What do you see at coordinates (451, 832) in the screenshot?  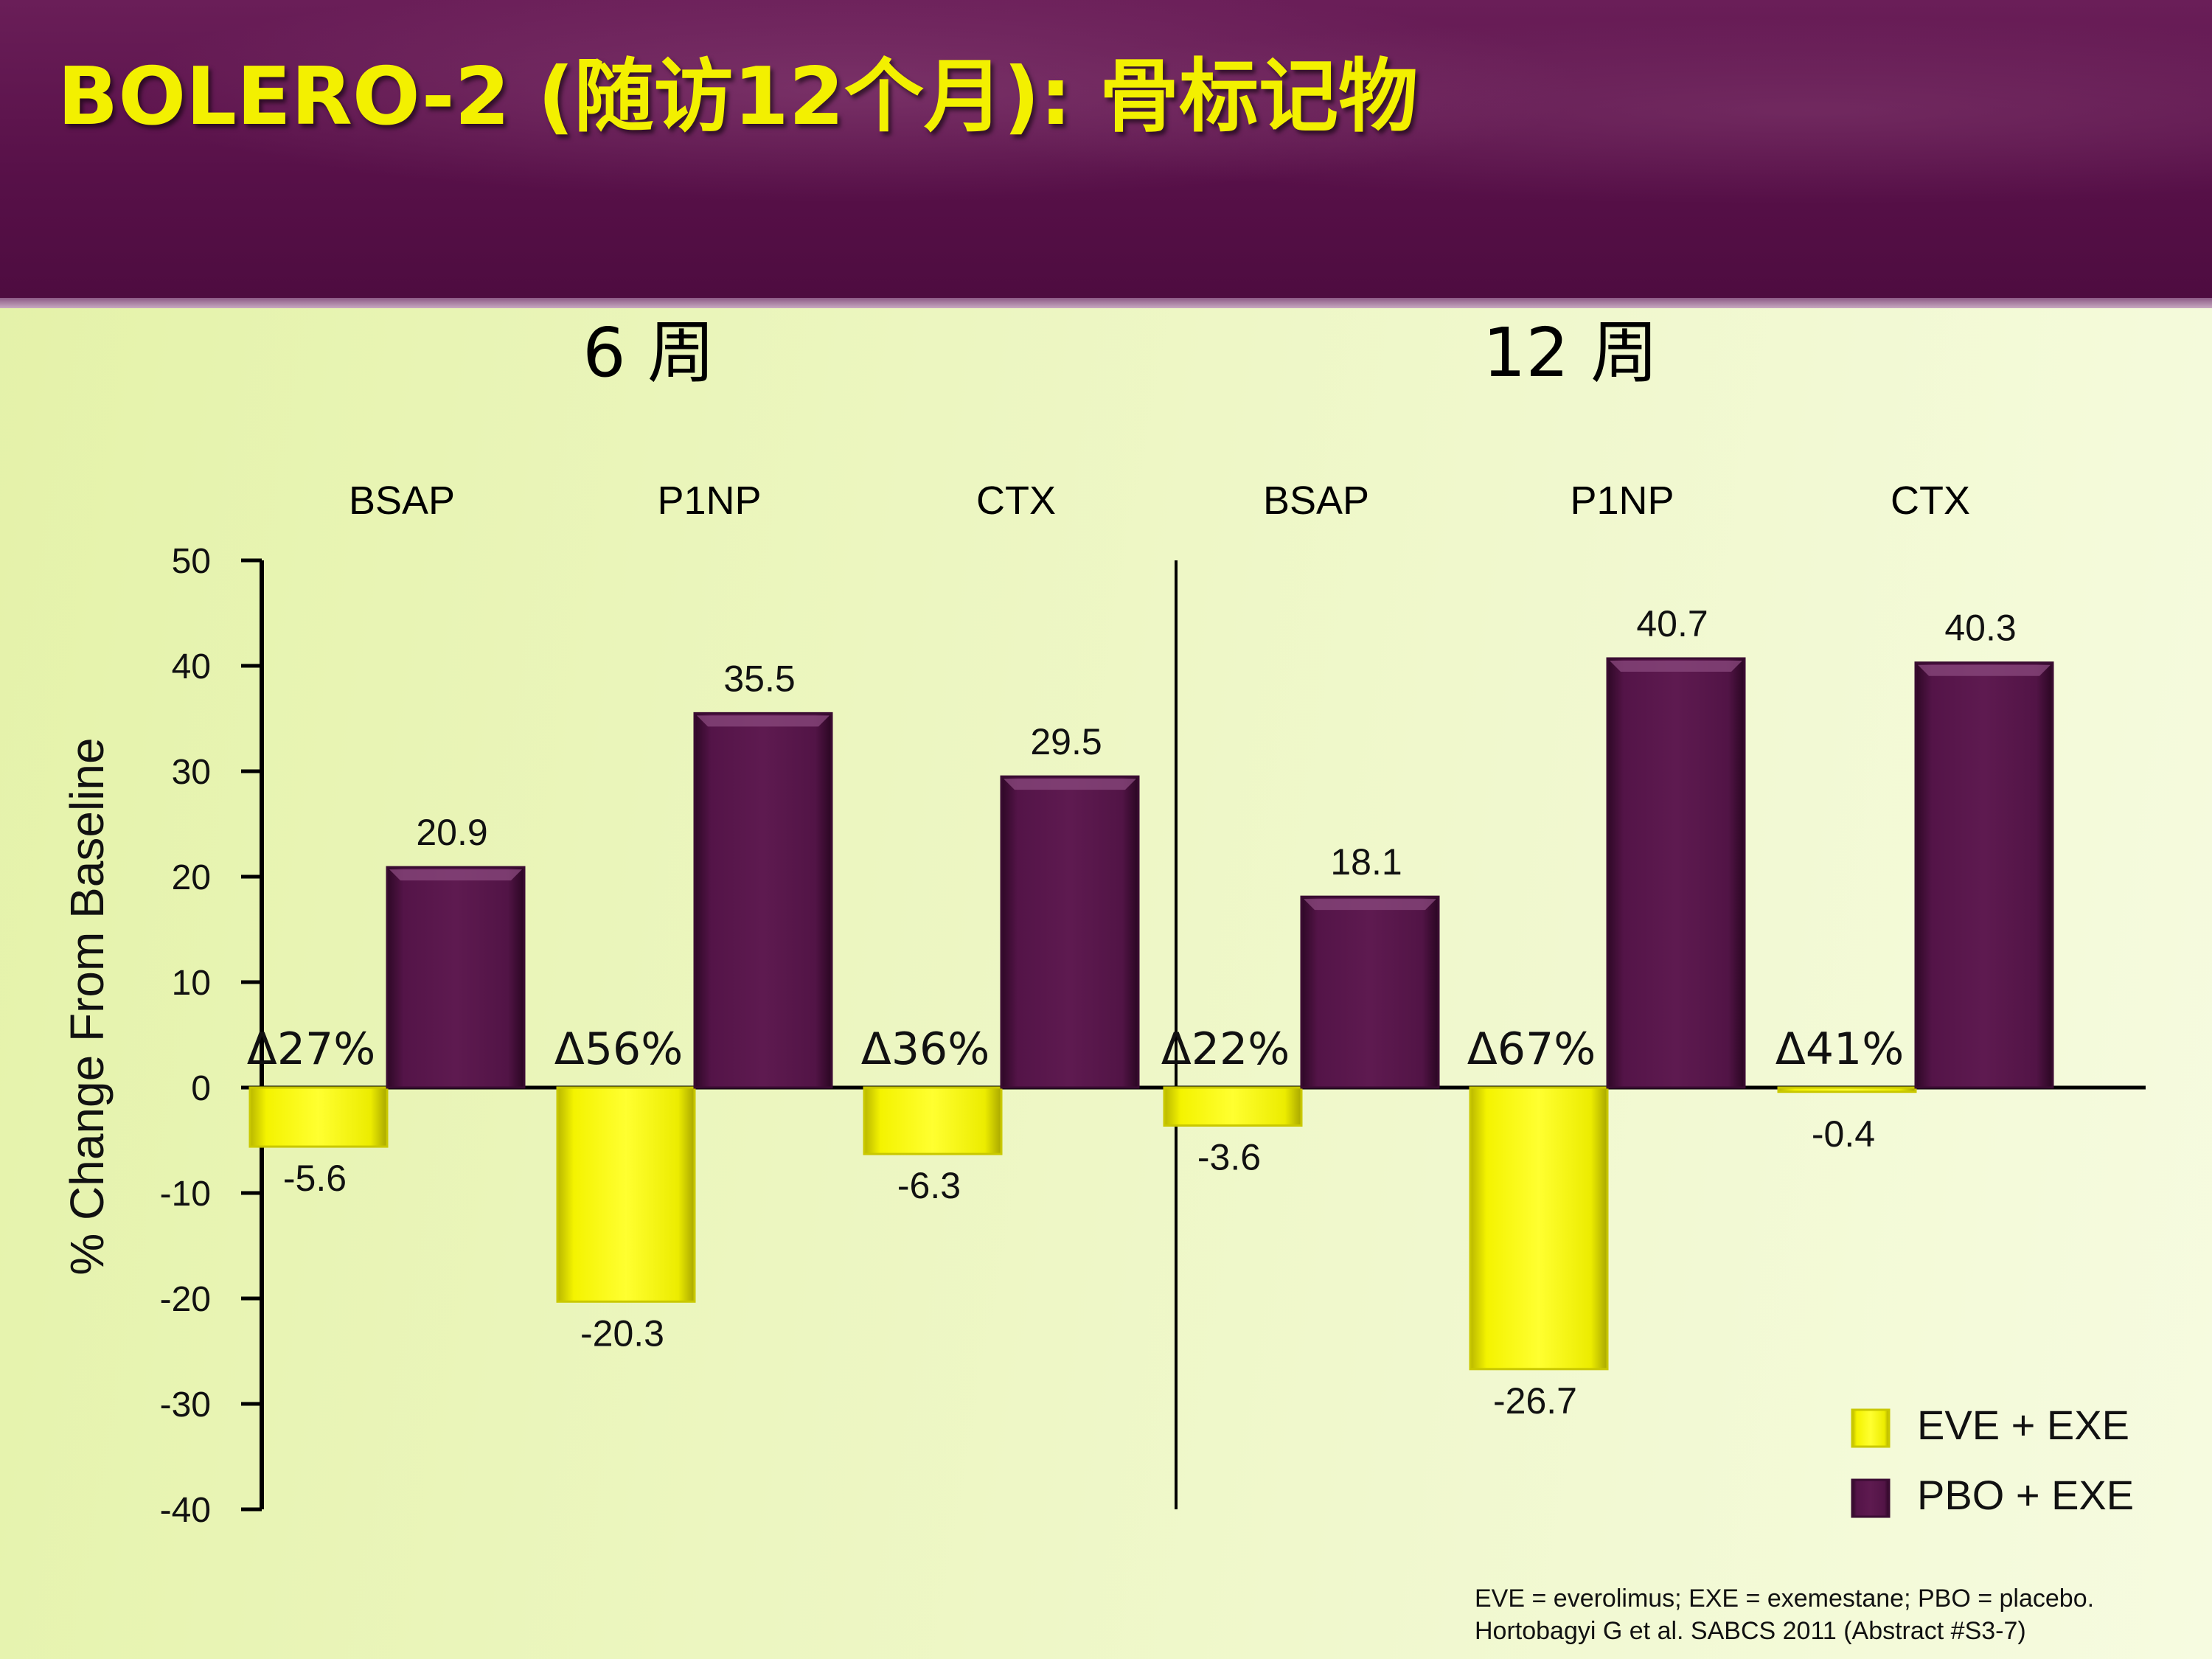 I see `value-label-pbo: 20.9` at bounding box center [451, 832].